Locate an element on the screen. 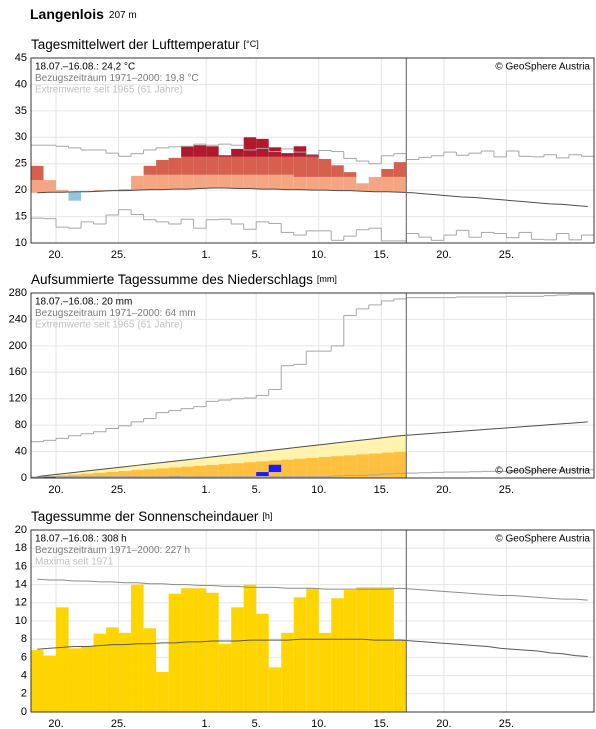 This screenshot has height=729, width=596. x-tick-label: 25. is located at coordinates (118, 723).